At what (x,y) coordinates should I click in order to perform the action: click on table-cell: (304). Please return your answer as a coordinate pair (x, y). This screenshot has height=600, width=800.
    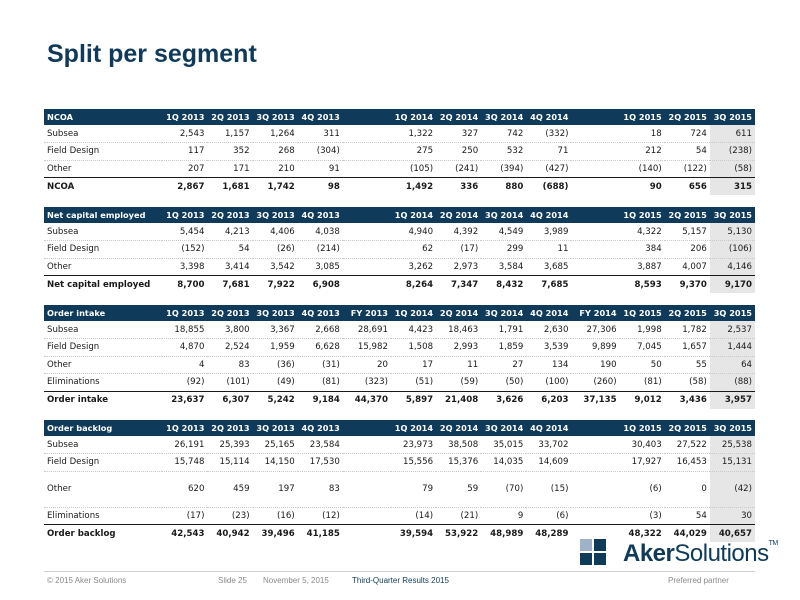
    Looking at the image, I should click on (320, 151).